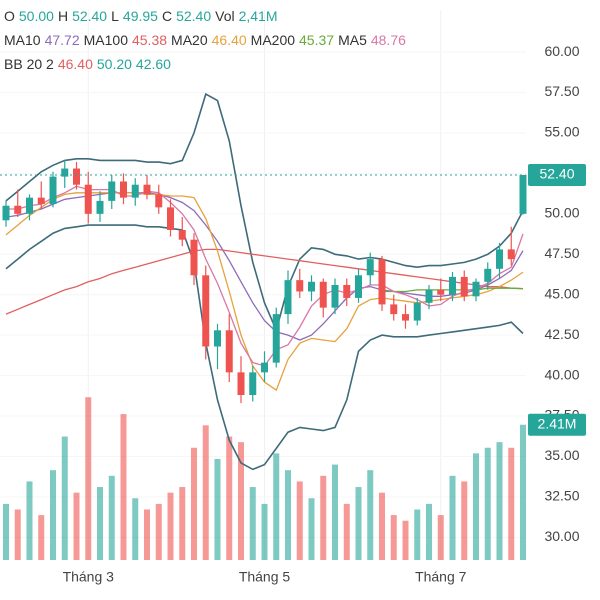 The image size is (600, 600). Describe the element at coordinates (62, 40) in the screenshot. I see `ma-value: 47.72` at that location.